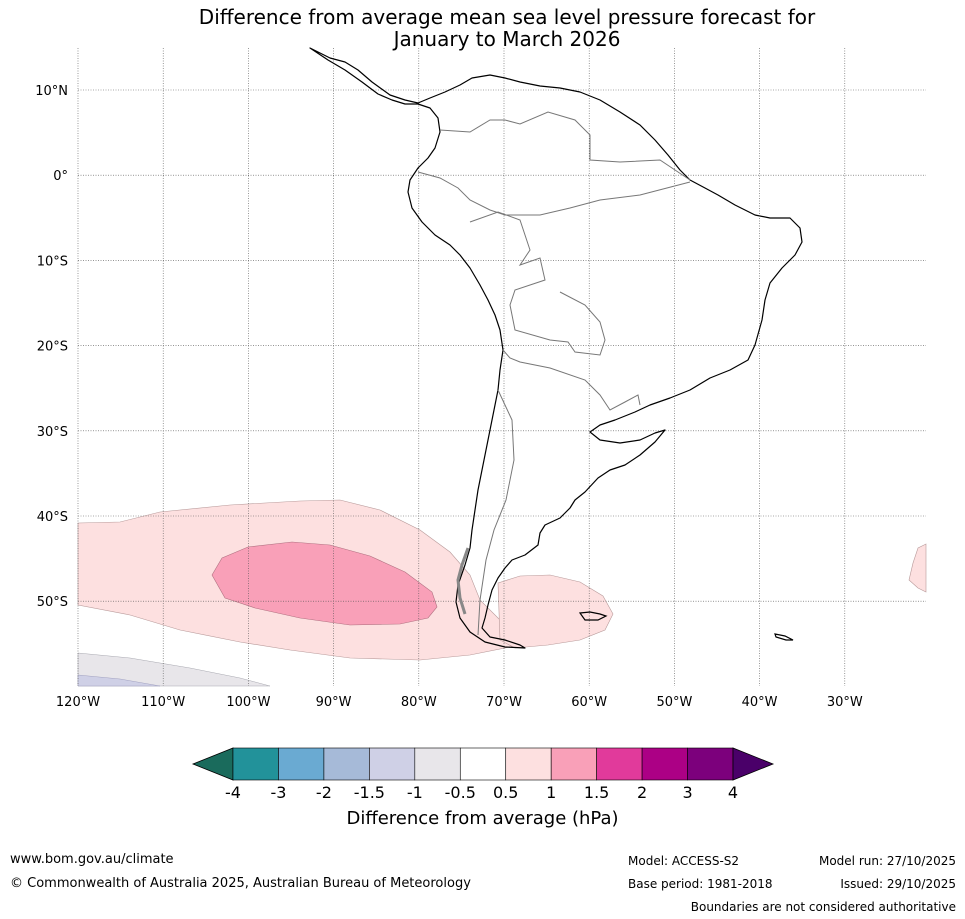 The image size is (965, 919). What do you see at coordinates (845, 702) in the screenshot?
I see `lon-label: 30°W` at bounding box center [845, 702].